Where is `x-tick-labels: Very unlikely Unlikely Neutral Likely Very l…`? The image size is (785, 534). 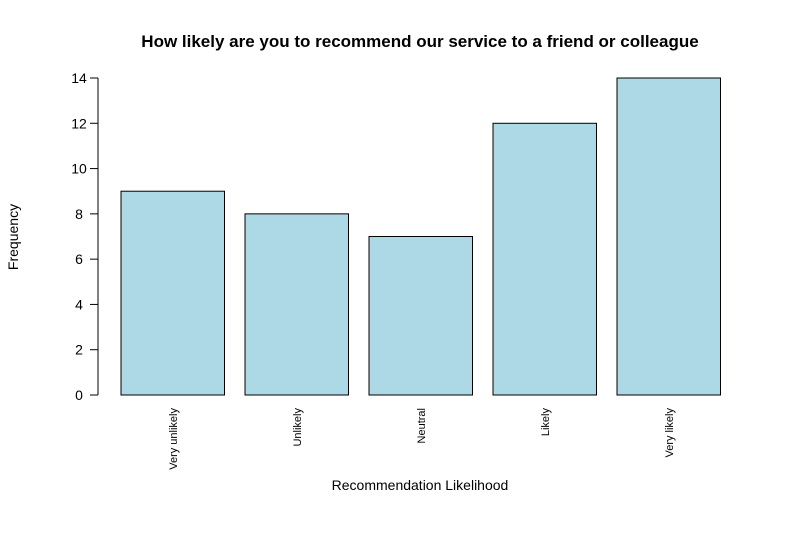
x-tick-labels: Very unlikely Unlikely Neutral Likely Very l… is located at coordinates (422, 439).